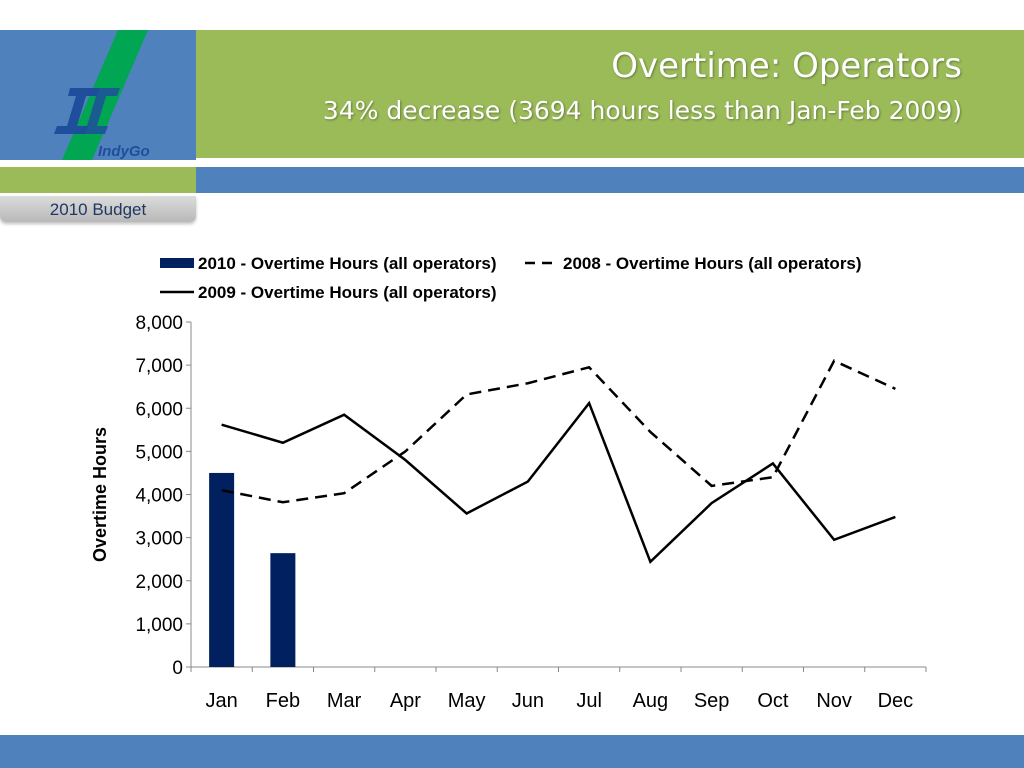  I want to click on legend-swatch-bar, so click(177, 263).